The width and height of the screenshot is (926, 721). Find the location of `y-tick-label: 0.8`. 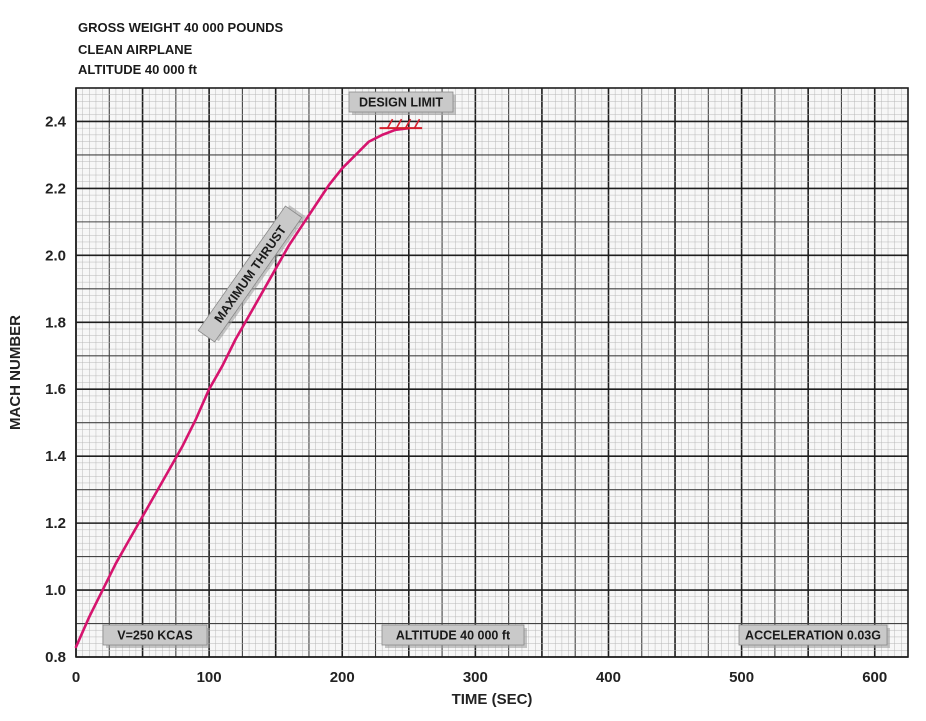

y-tick-label: 0.8 is located at coordinates (55, 657).